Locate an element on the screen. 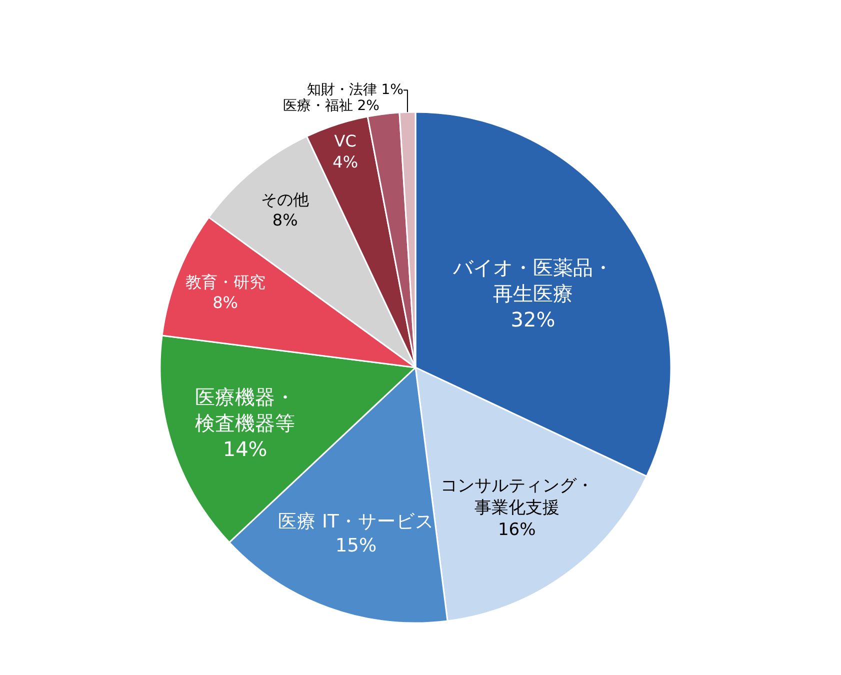 The image size is (841, 675). slice-label: 医療・福祉 2% is located at coordinates (331, 106).